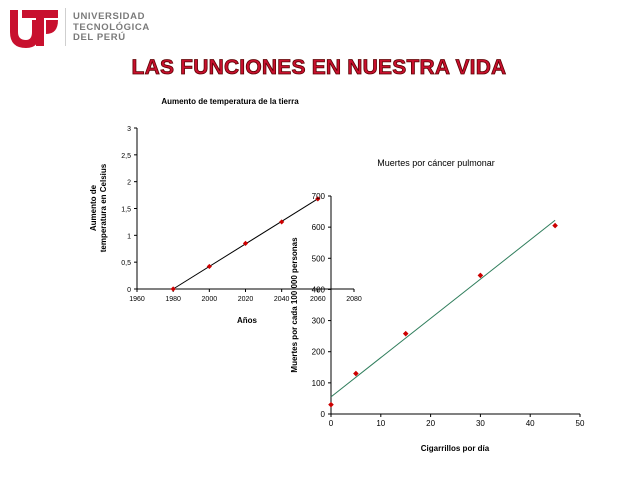 The image size is (638, 479). What do you see at coordinates (137, 299) in the screenshot?
I see `x-tick-label: 1960` at bounding box center [137, 299].